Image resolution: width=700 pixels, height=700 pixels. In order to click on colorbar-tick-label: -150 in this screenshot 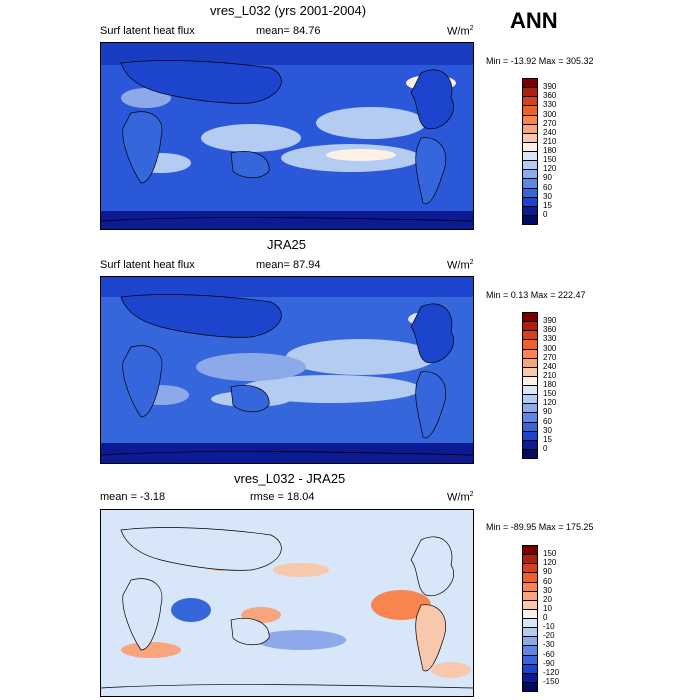, I will do `click(551, 681)`.